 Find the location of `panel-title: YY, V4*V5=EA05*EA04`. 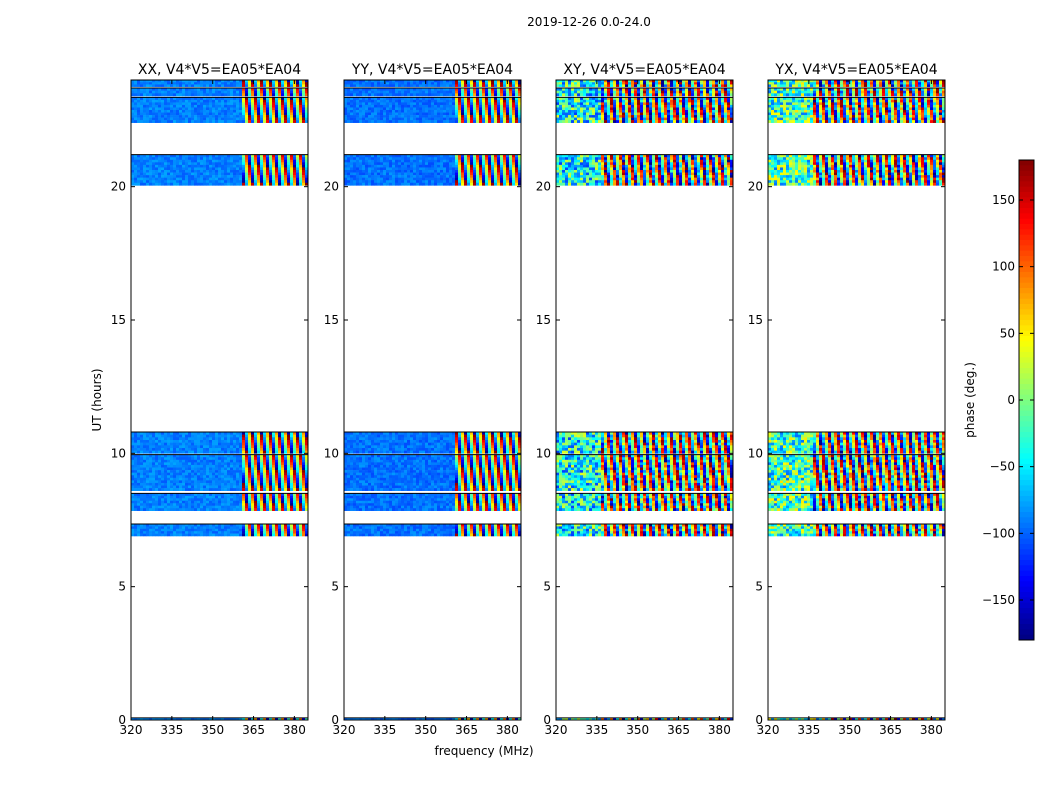

panel-title: YY, V4*V5=EA05*EA04 is located at coordinates (432, 70).